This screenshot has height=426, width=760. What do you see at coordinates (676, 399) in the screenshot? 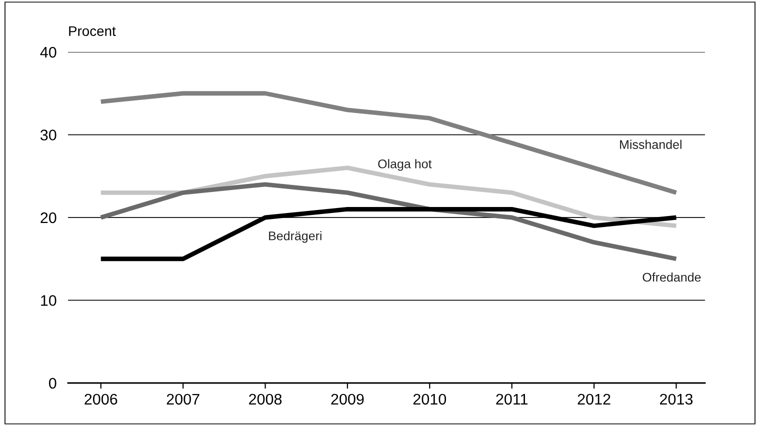
I see `x-tick-label: 2013` at bounding box center [676, 399].